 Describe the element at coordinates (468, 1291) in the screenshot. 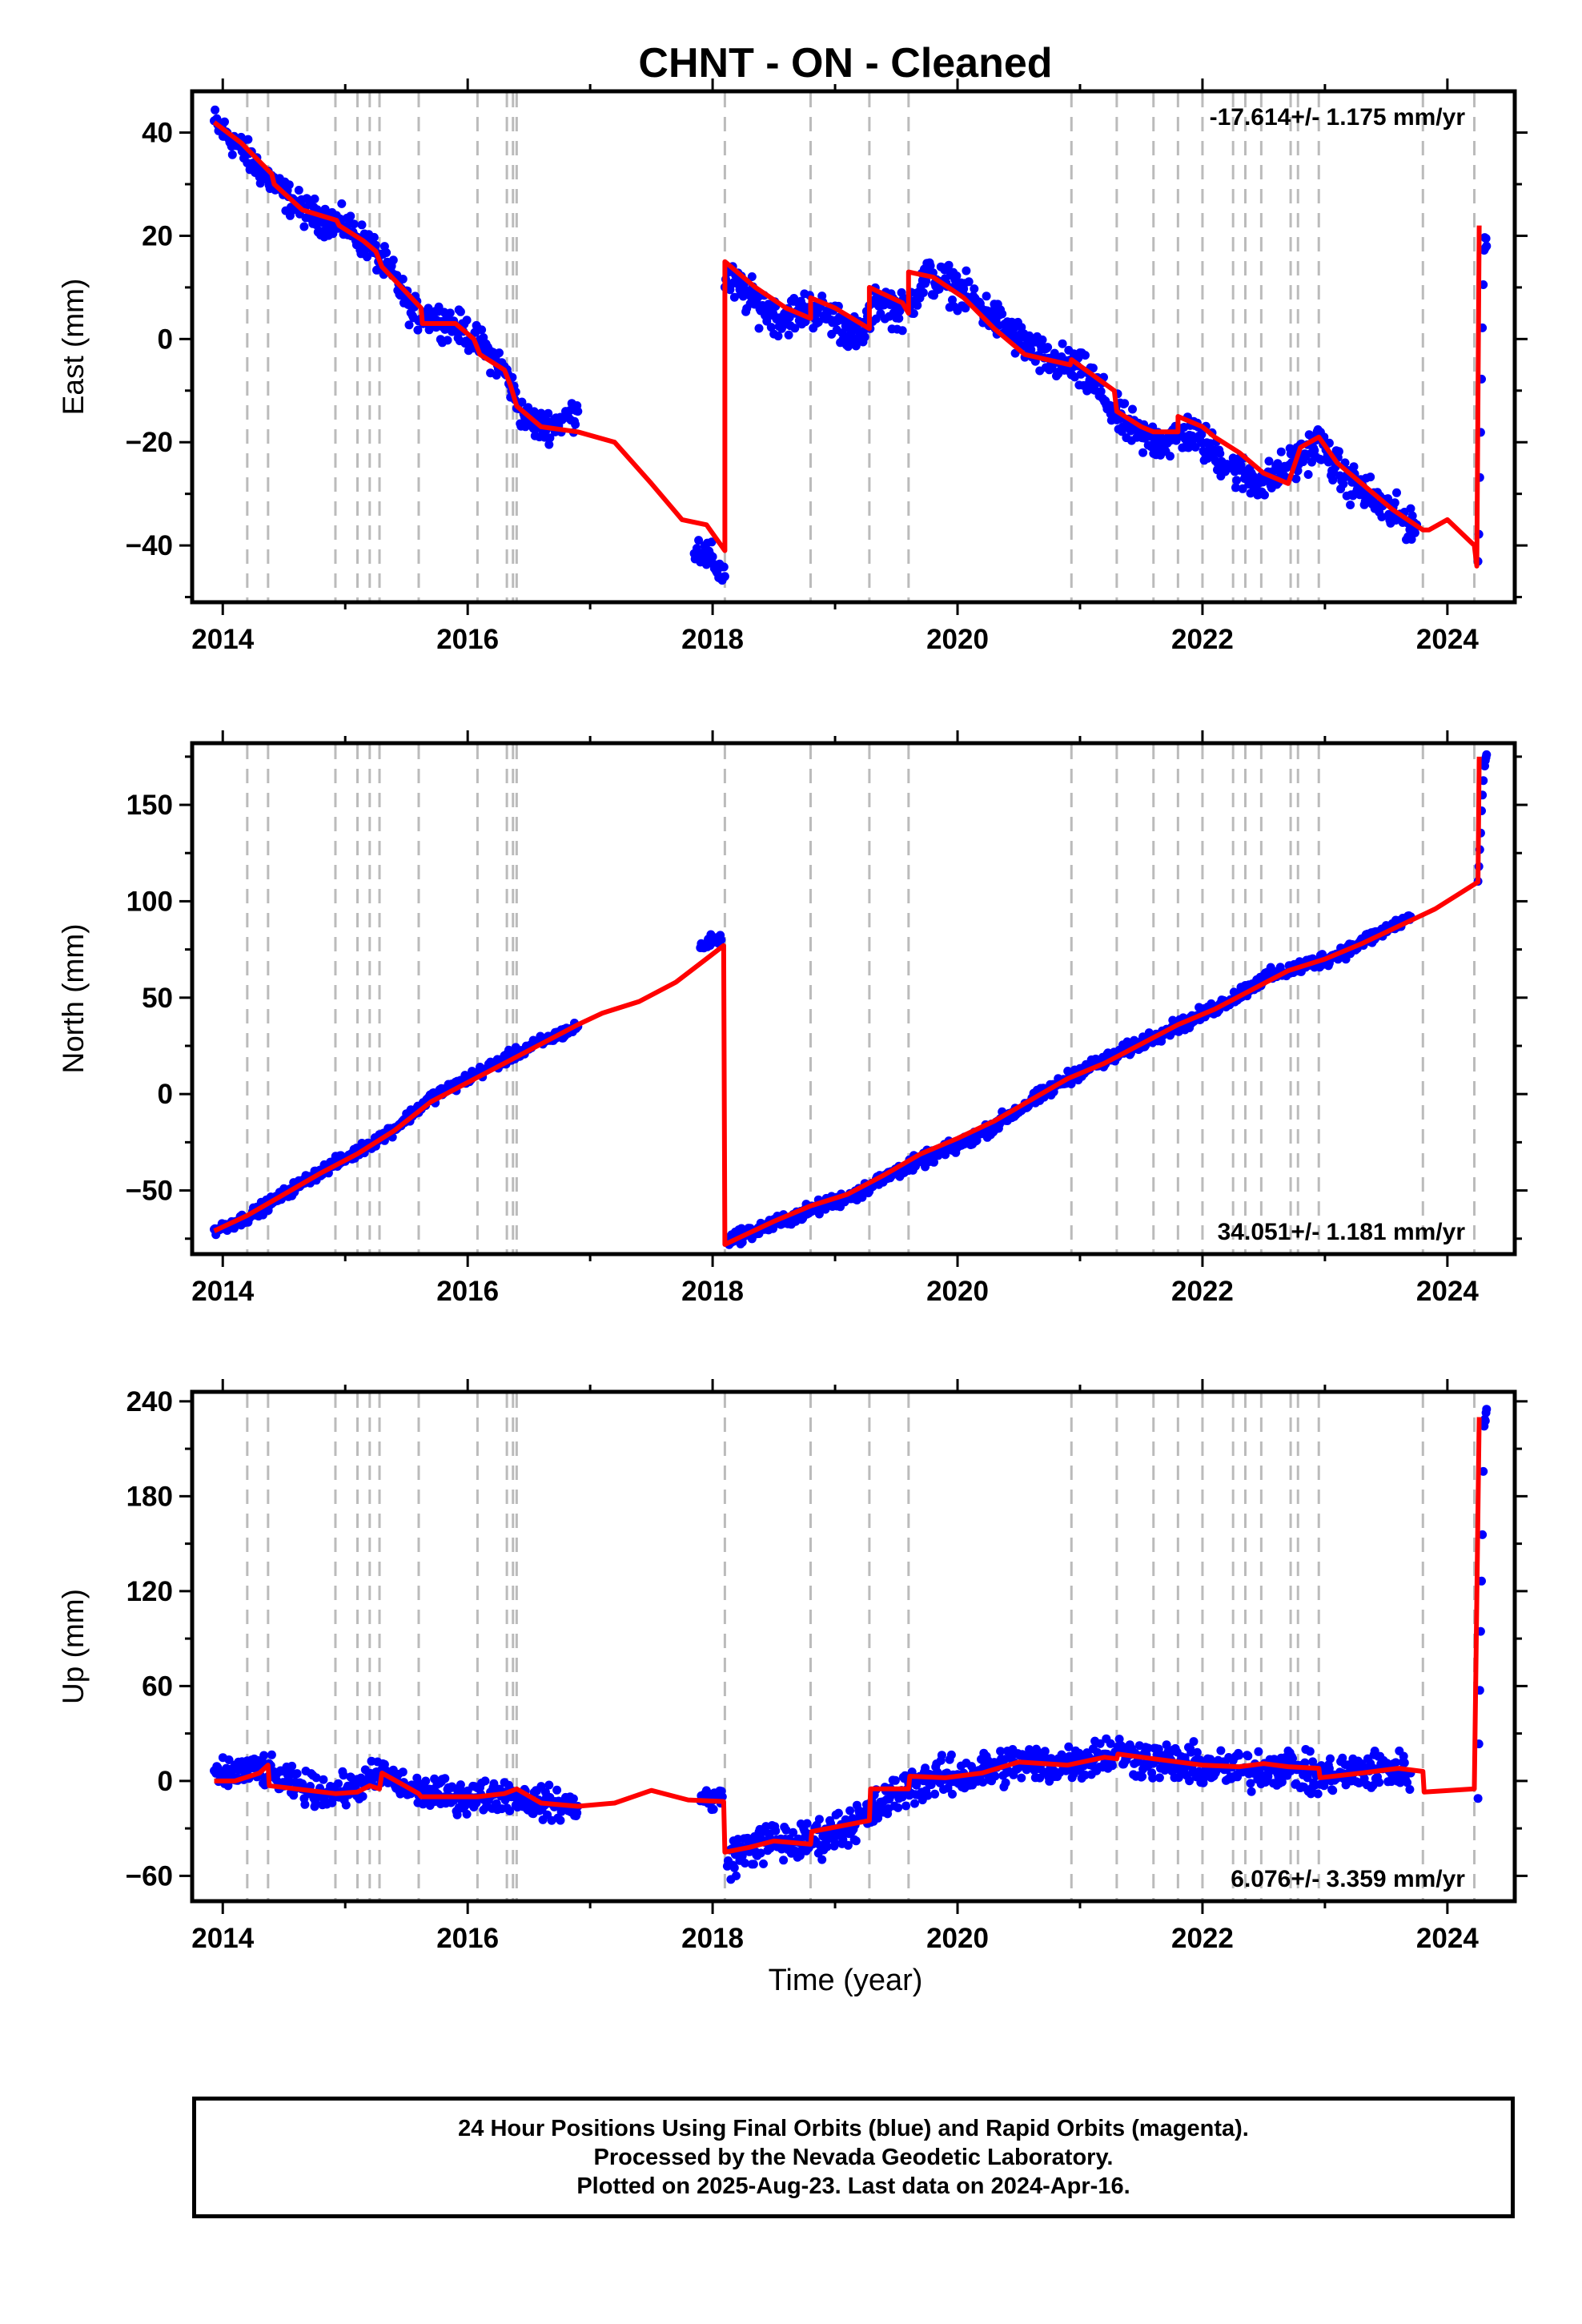

I see `x-tick-label: 2016` at that location.